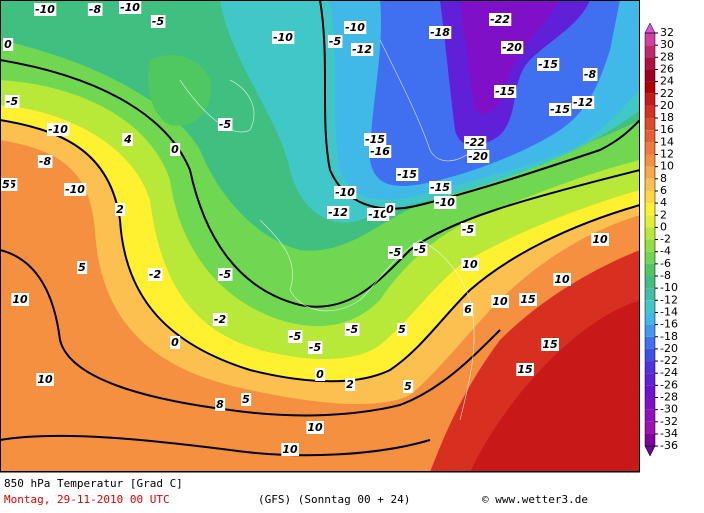 This screenshot has width=704, height=513. I want to click on contour-label: -8, so click(590, 74).